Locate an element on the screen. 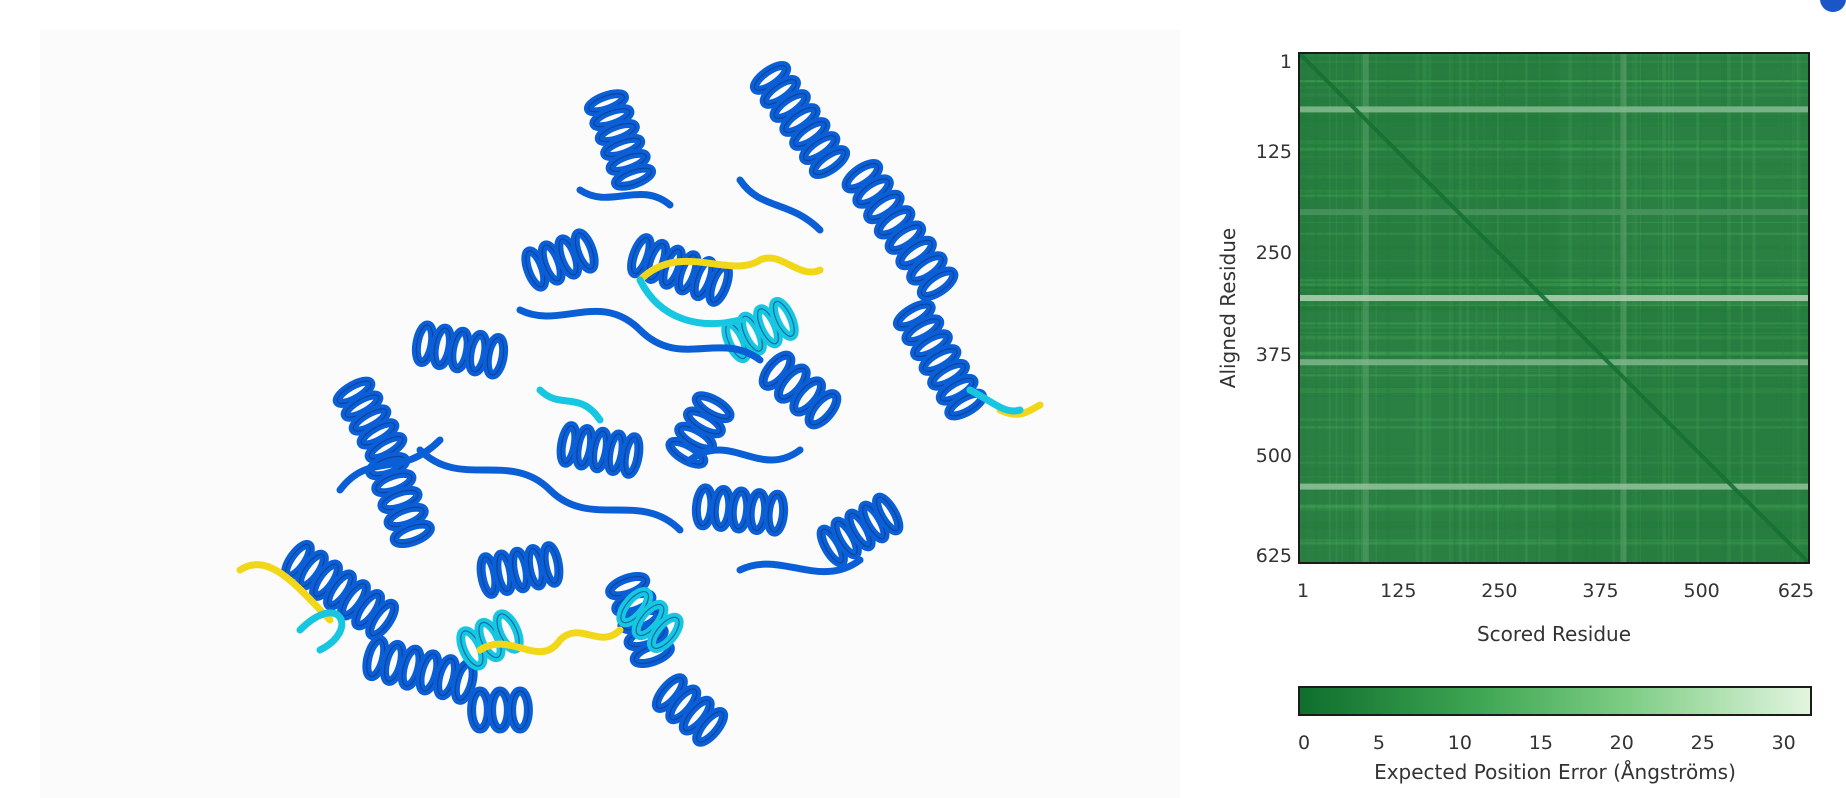 This screenshot has height=798, width=1846. colorbar-tick-label: 10 is located at coordinates (1459, 743).